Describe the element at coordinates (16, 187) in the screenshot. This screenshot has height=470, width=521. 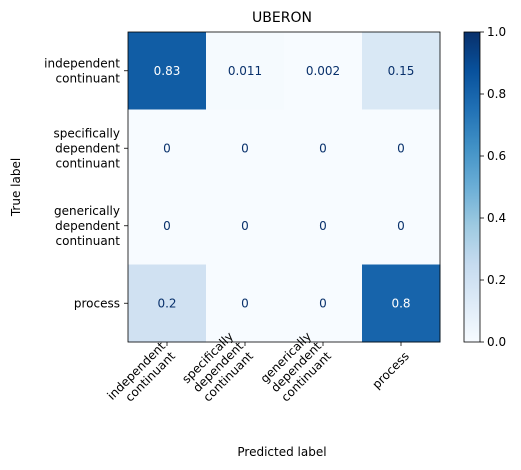
I see `y-axis-label: True label` at that location.